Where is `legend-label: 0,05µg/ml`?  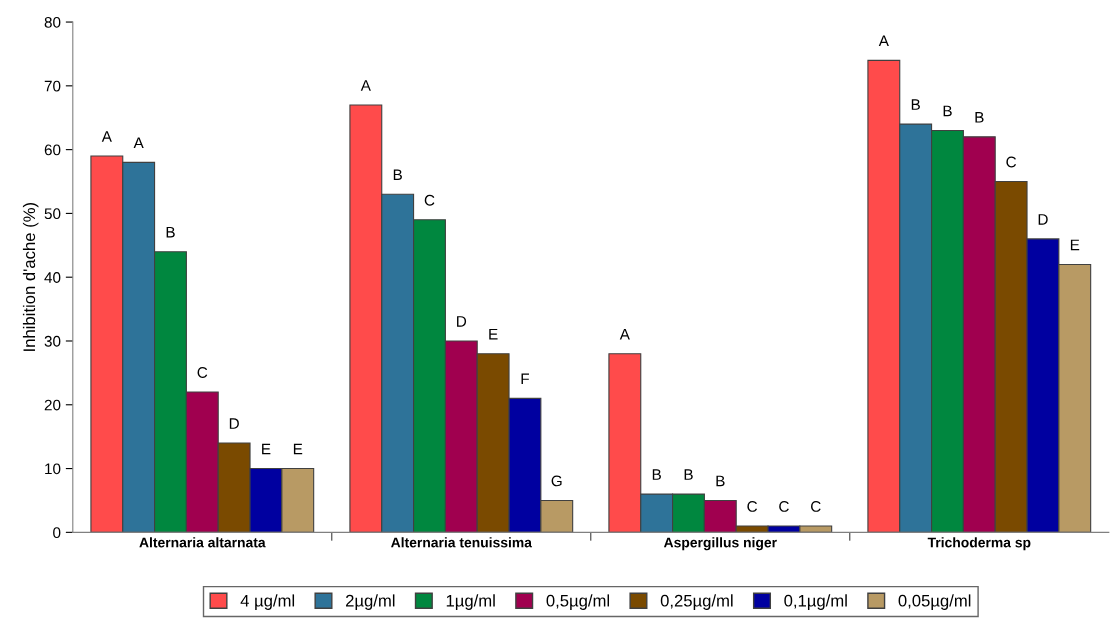 legend-label: 0,05µg/ml is located at coordinates (934, 602).